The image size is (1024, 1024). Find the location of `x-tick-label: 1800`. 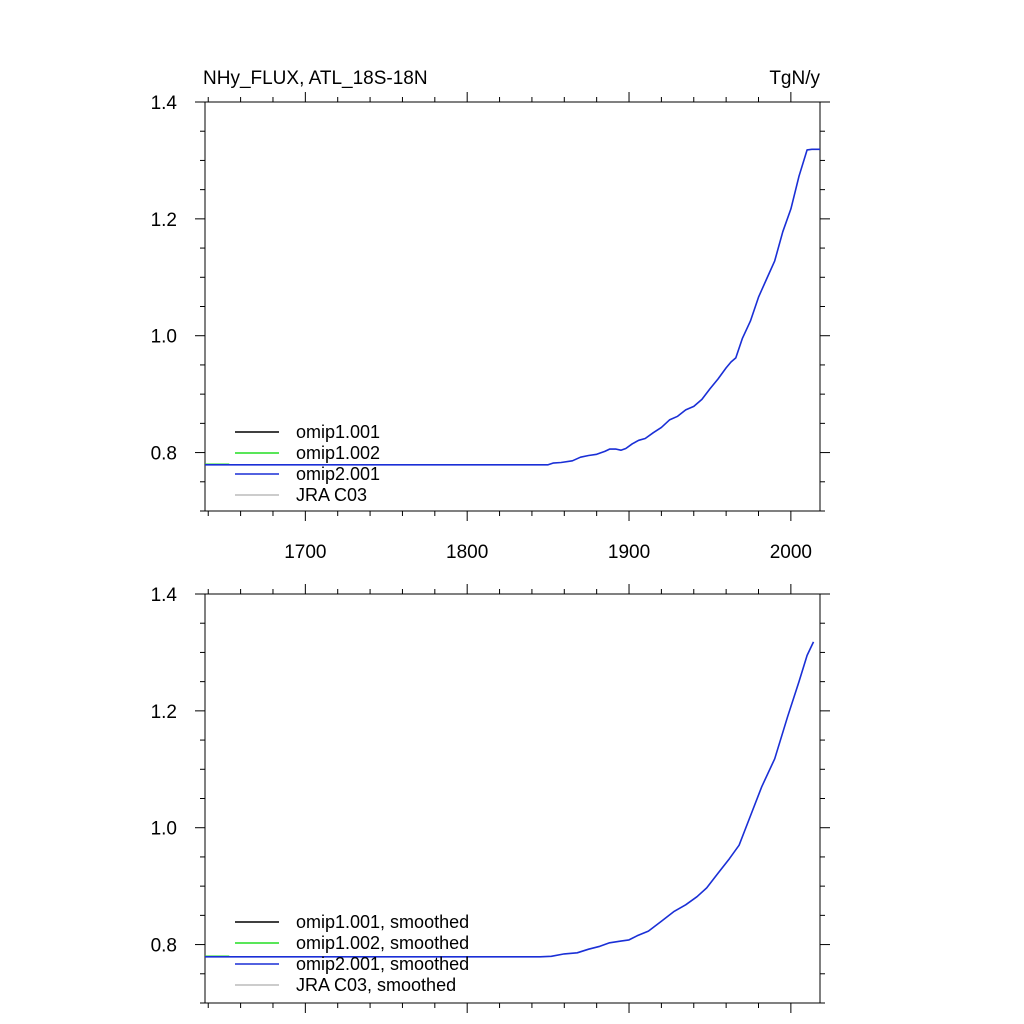

x-tick-label: 1800 is located at coordinates (467, 552).